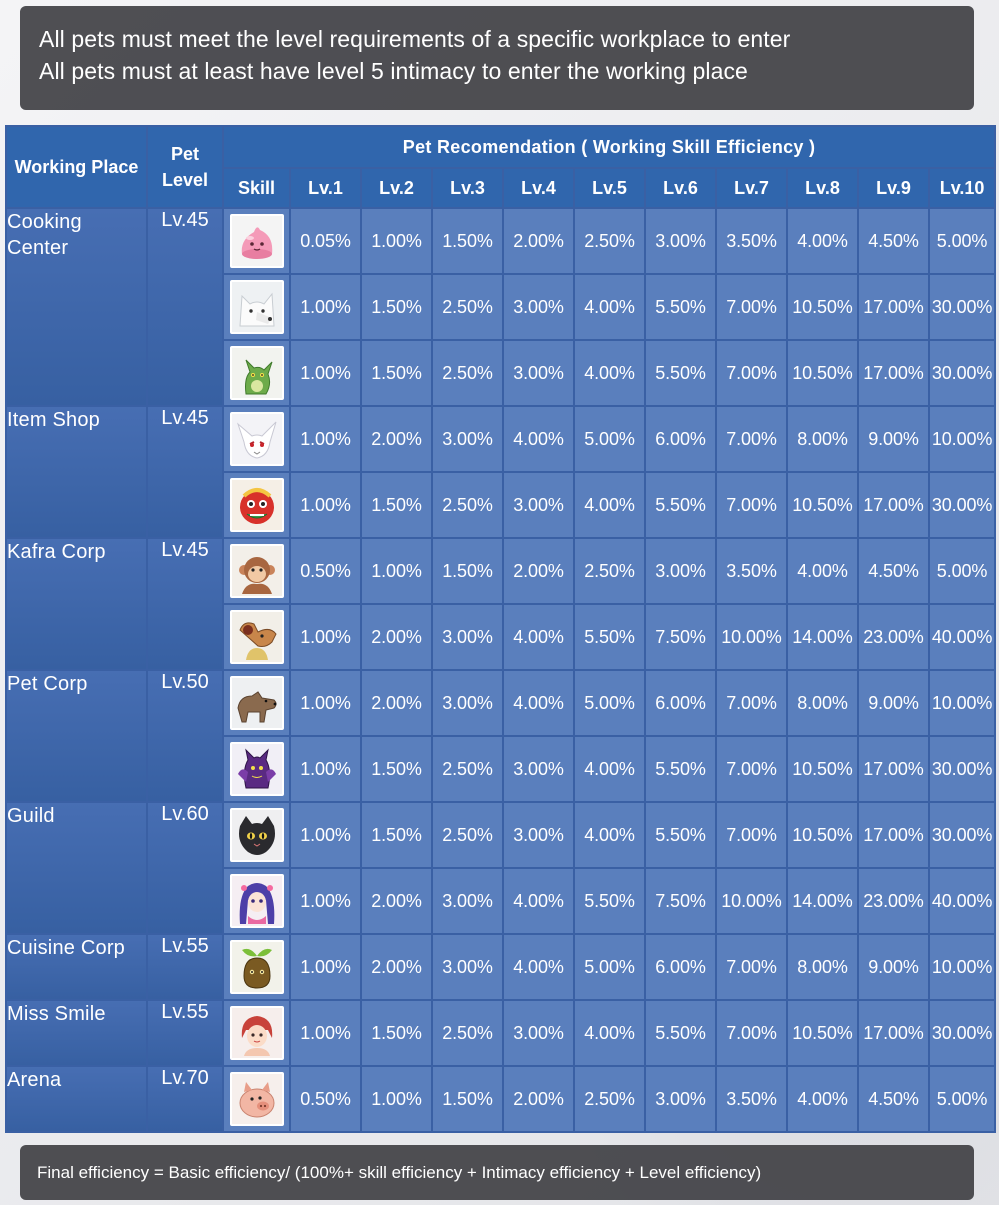 This screenshot has width=999, height=1205. What do you see at coordinates (467, 188) in the screenshot?
I see `level-header: Lv.3` at bounding box center [467, 188].